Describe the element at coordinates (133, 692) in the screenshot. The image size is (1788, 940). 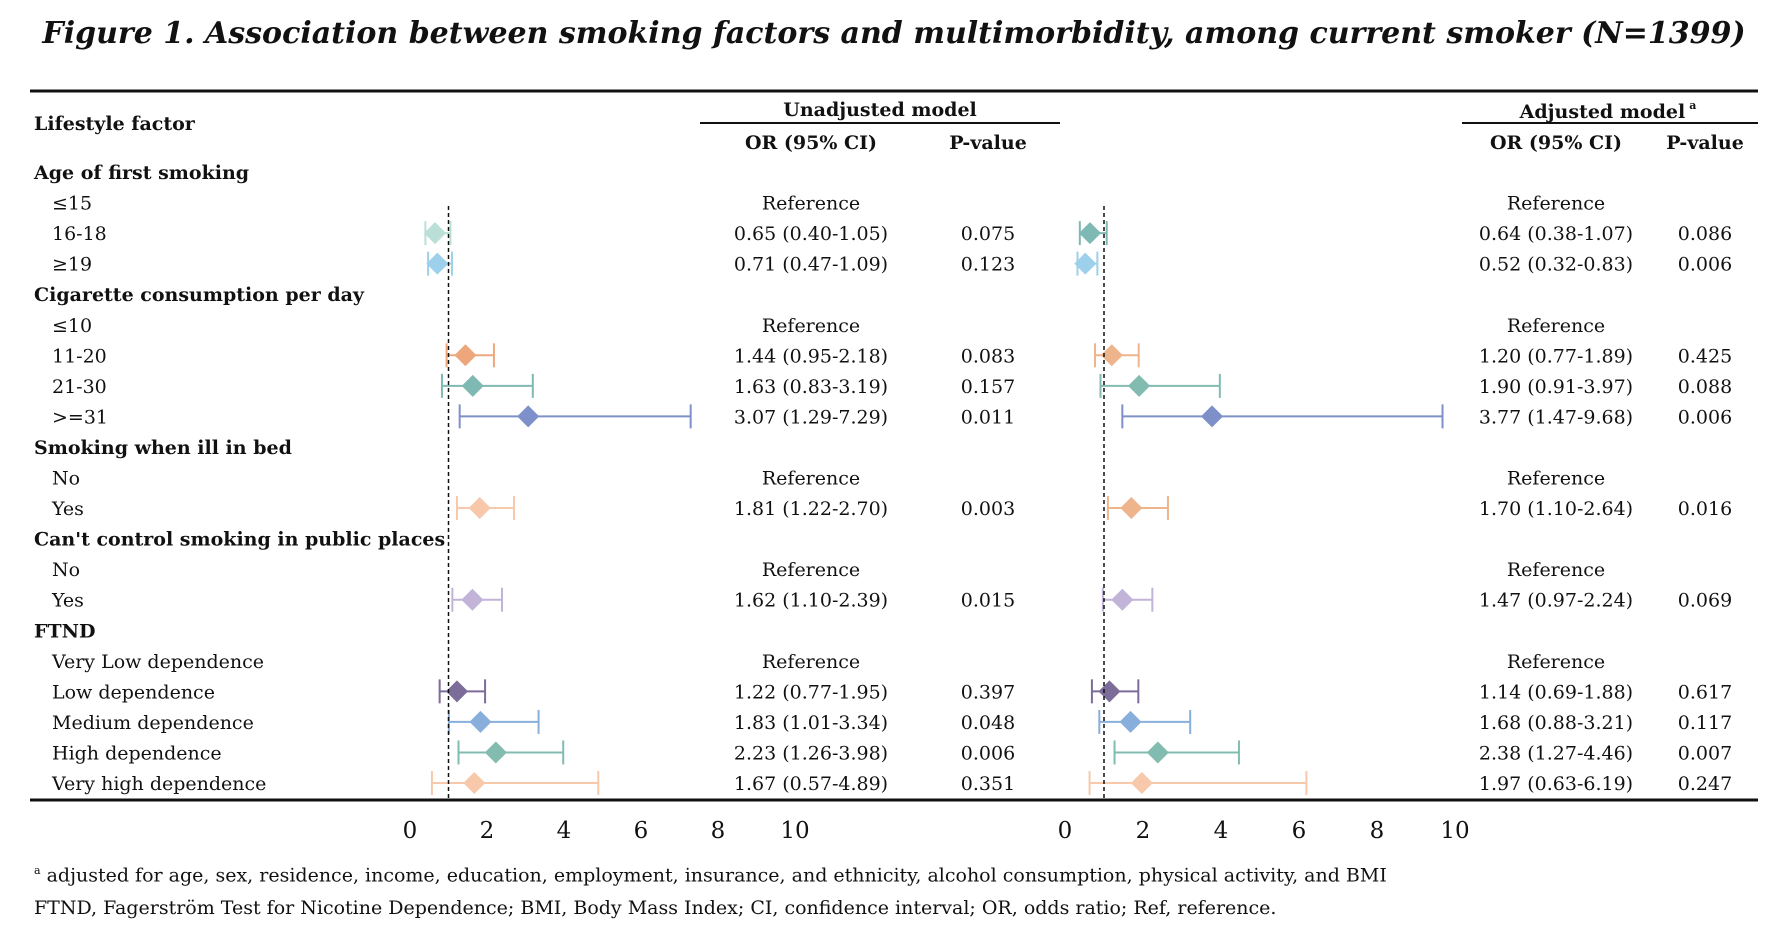
I see `row-label: Low dependence` at that location.